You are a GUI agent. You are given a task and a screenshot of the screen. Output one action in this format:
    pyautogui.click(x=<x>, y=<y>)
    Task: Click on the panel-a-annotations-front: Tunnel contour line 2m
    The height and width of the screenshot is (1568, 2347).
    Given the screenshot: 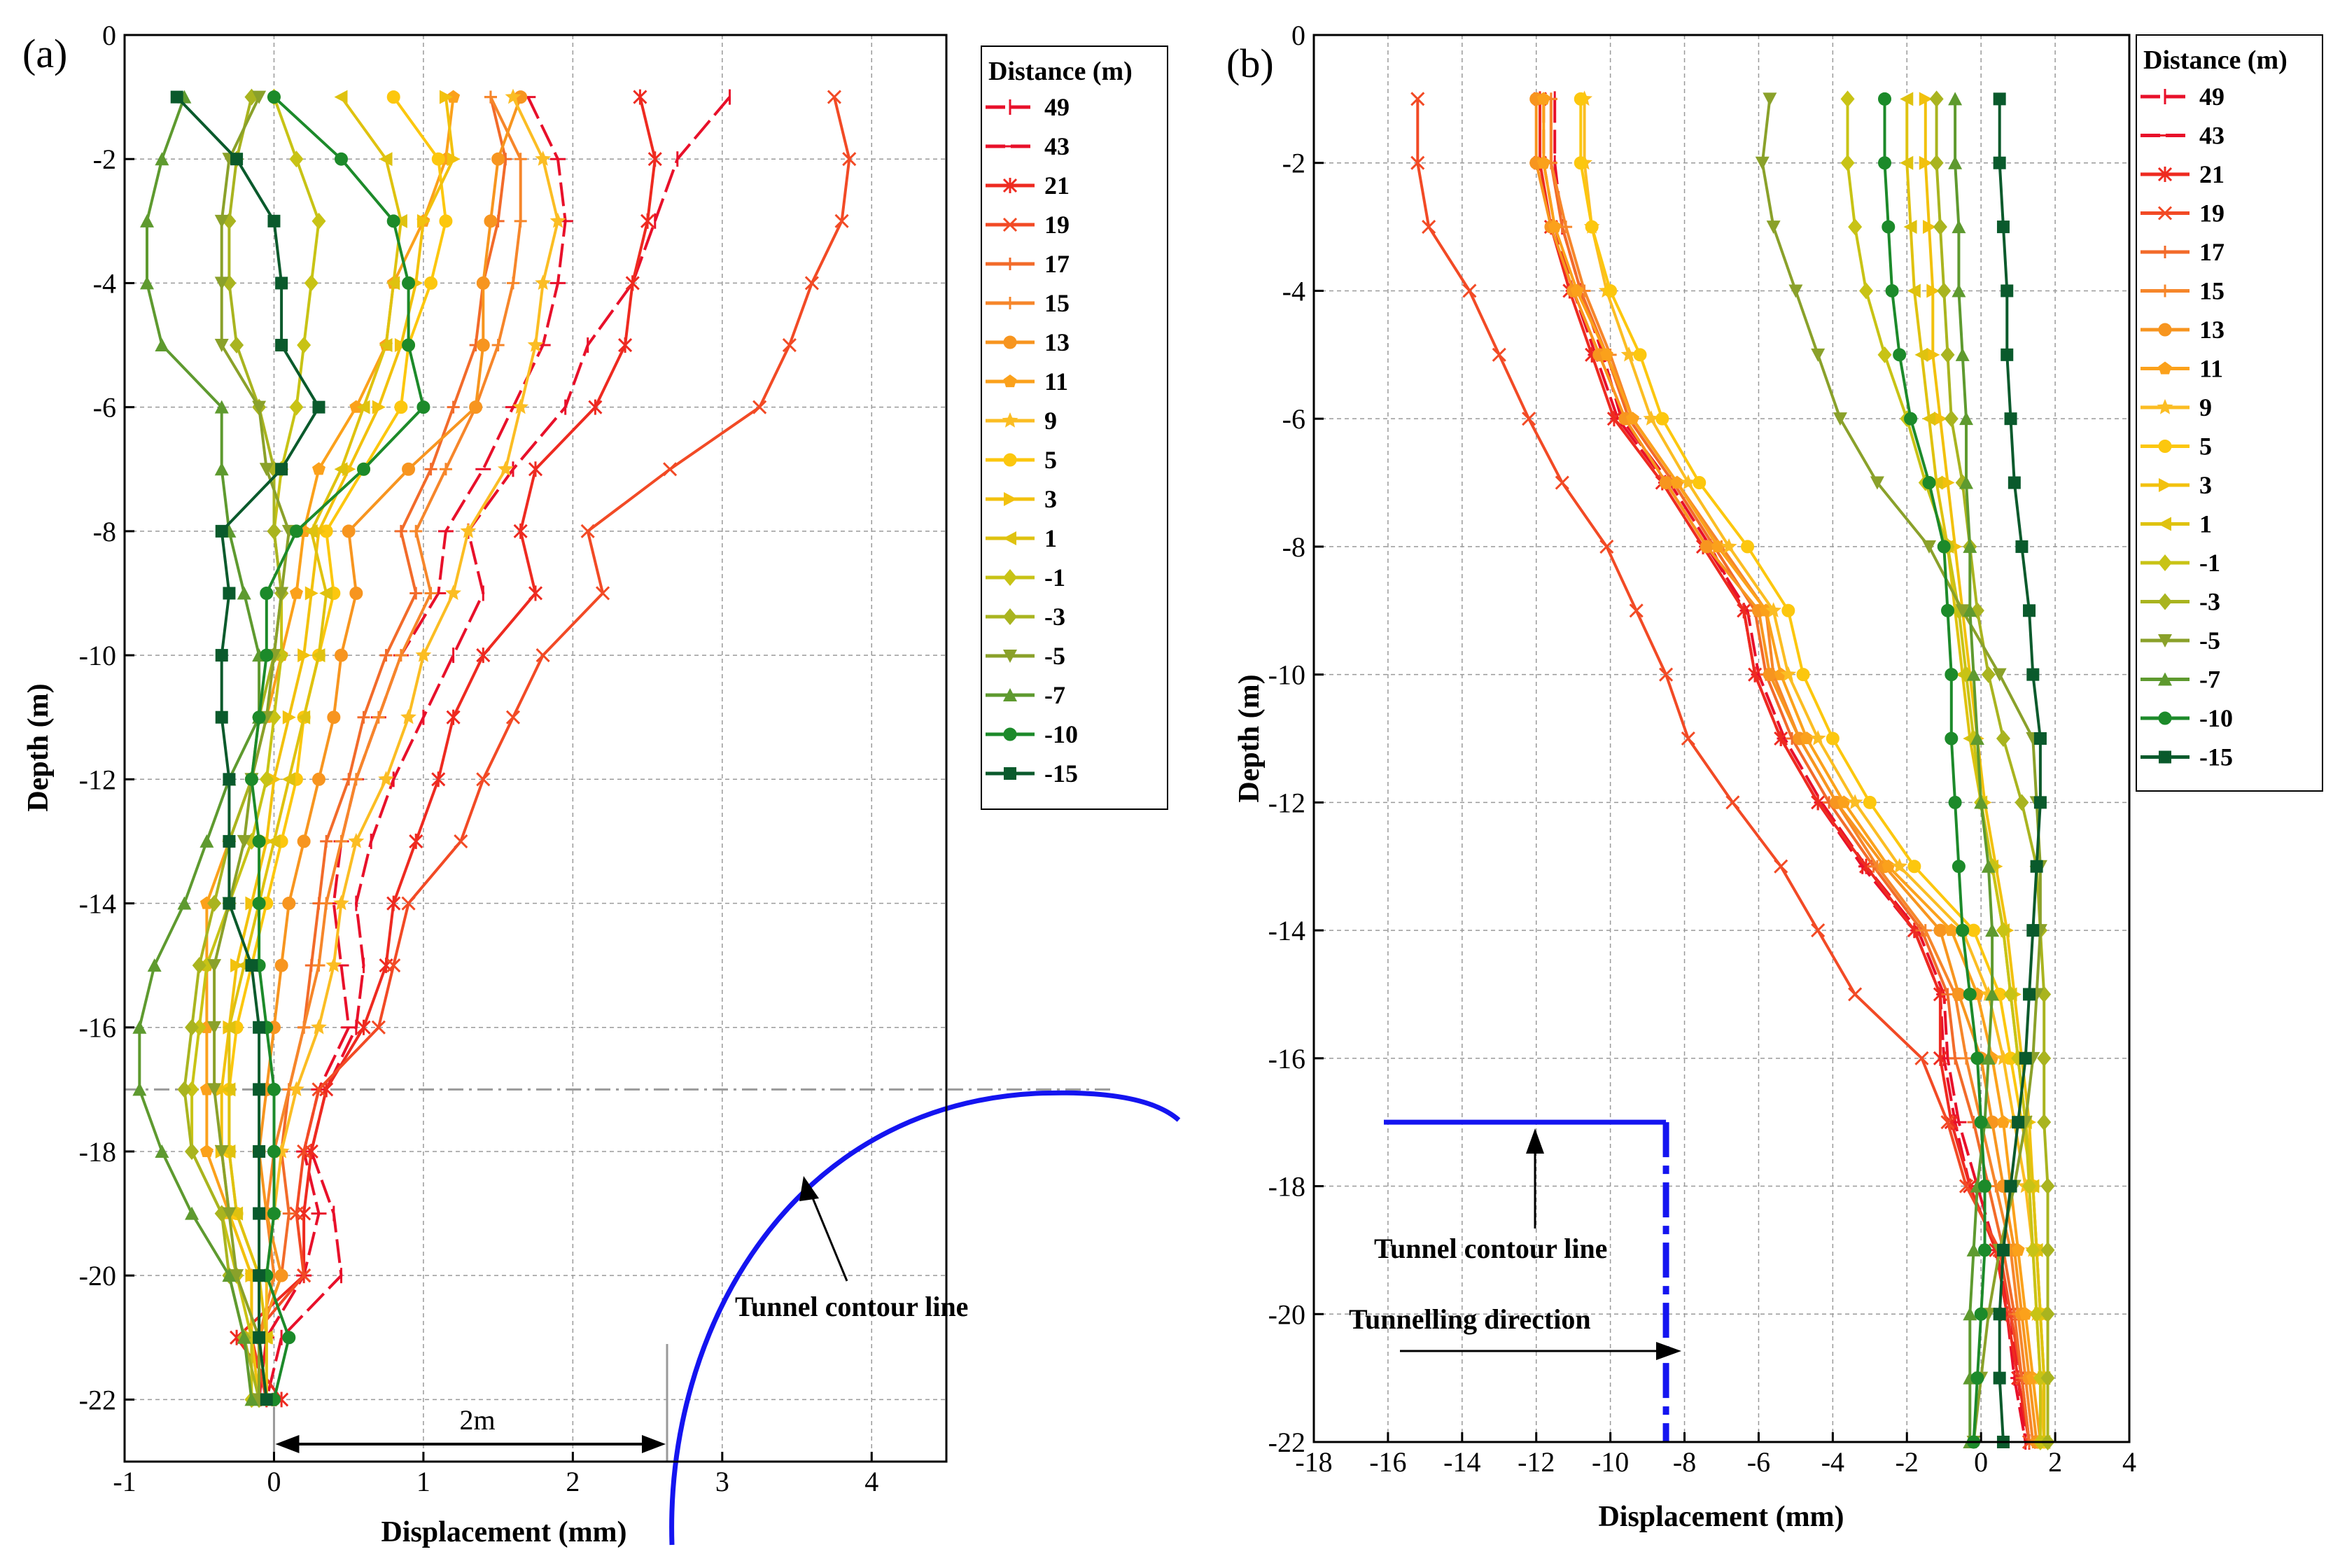 What is the action you would take?
    pyautogui.click(x=726, y=1318)
    